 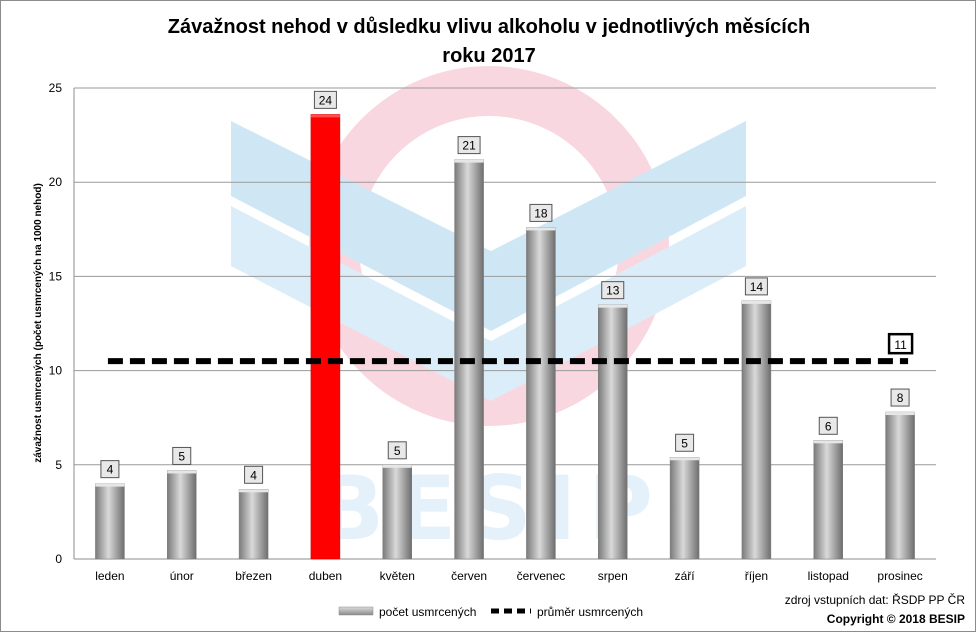 I want to click on copyright-text: Copyright © 2018 BESIP, so click(x=896, y=619).